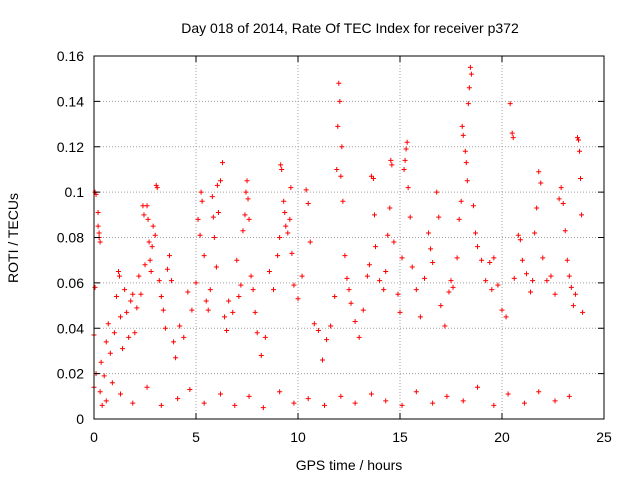  Describe the element at coordinates (70, 56) in the screenshot. I see `y-tick-label: 0.16` at that location.